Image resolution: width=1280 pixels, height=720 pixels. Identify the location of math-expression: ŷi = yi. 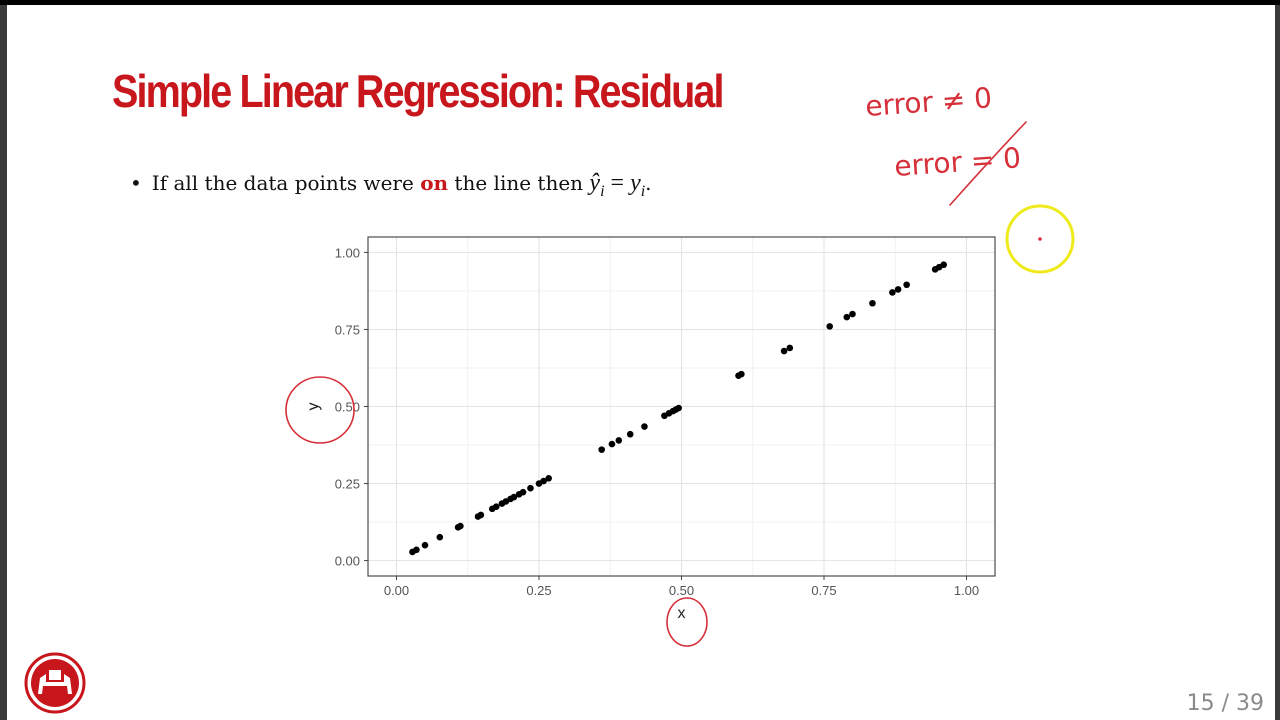
(617, 185).